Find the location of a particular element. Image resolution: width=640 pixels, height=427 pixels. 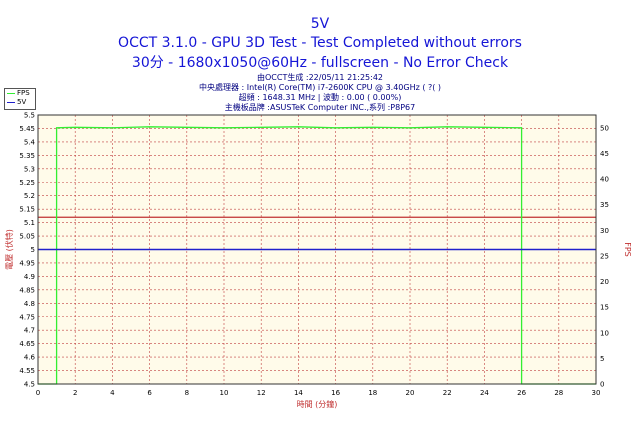

x-axis-label: 時間 (分鐘) is located at coordinates (317, 404).